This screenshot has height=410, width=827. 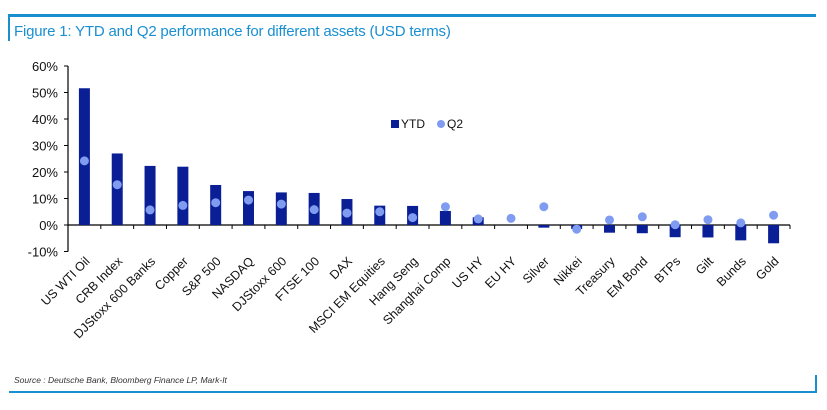 I want to click on y-tick-label: 60%, so click(x=45, y=66).